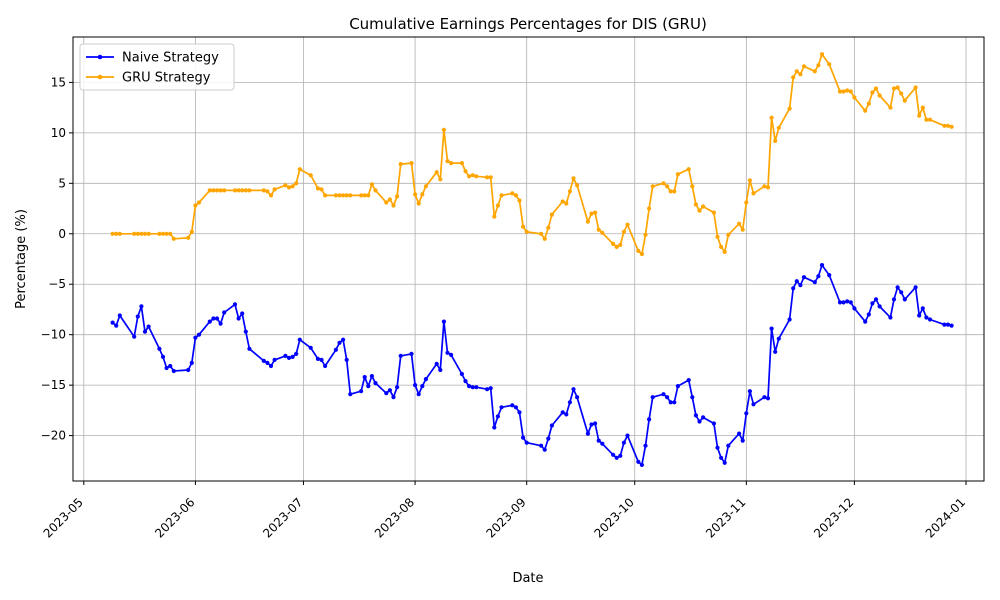  What do you see at coordinates (58, 82) in the screenshot?
I see `y-tick-label: 15` at bounding box center [58, 82].